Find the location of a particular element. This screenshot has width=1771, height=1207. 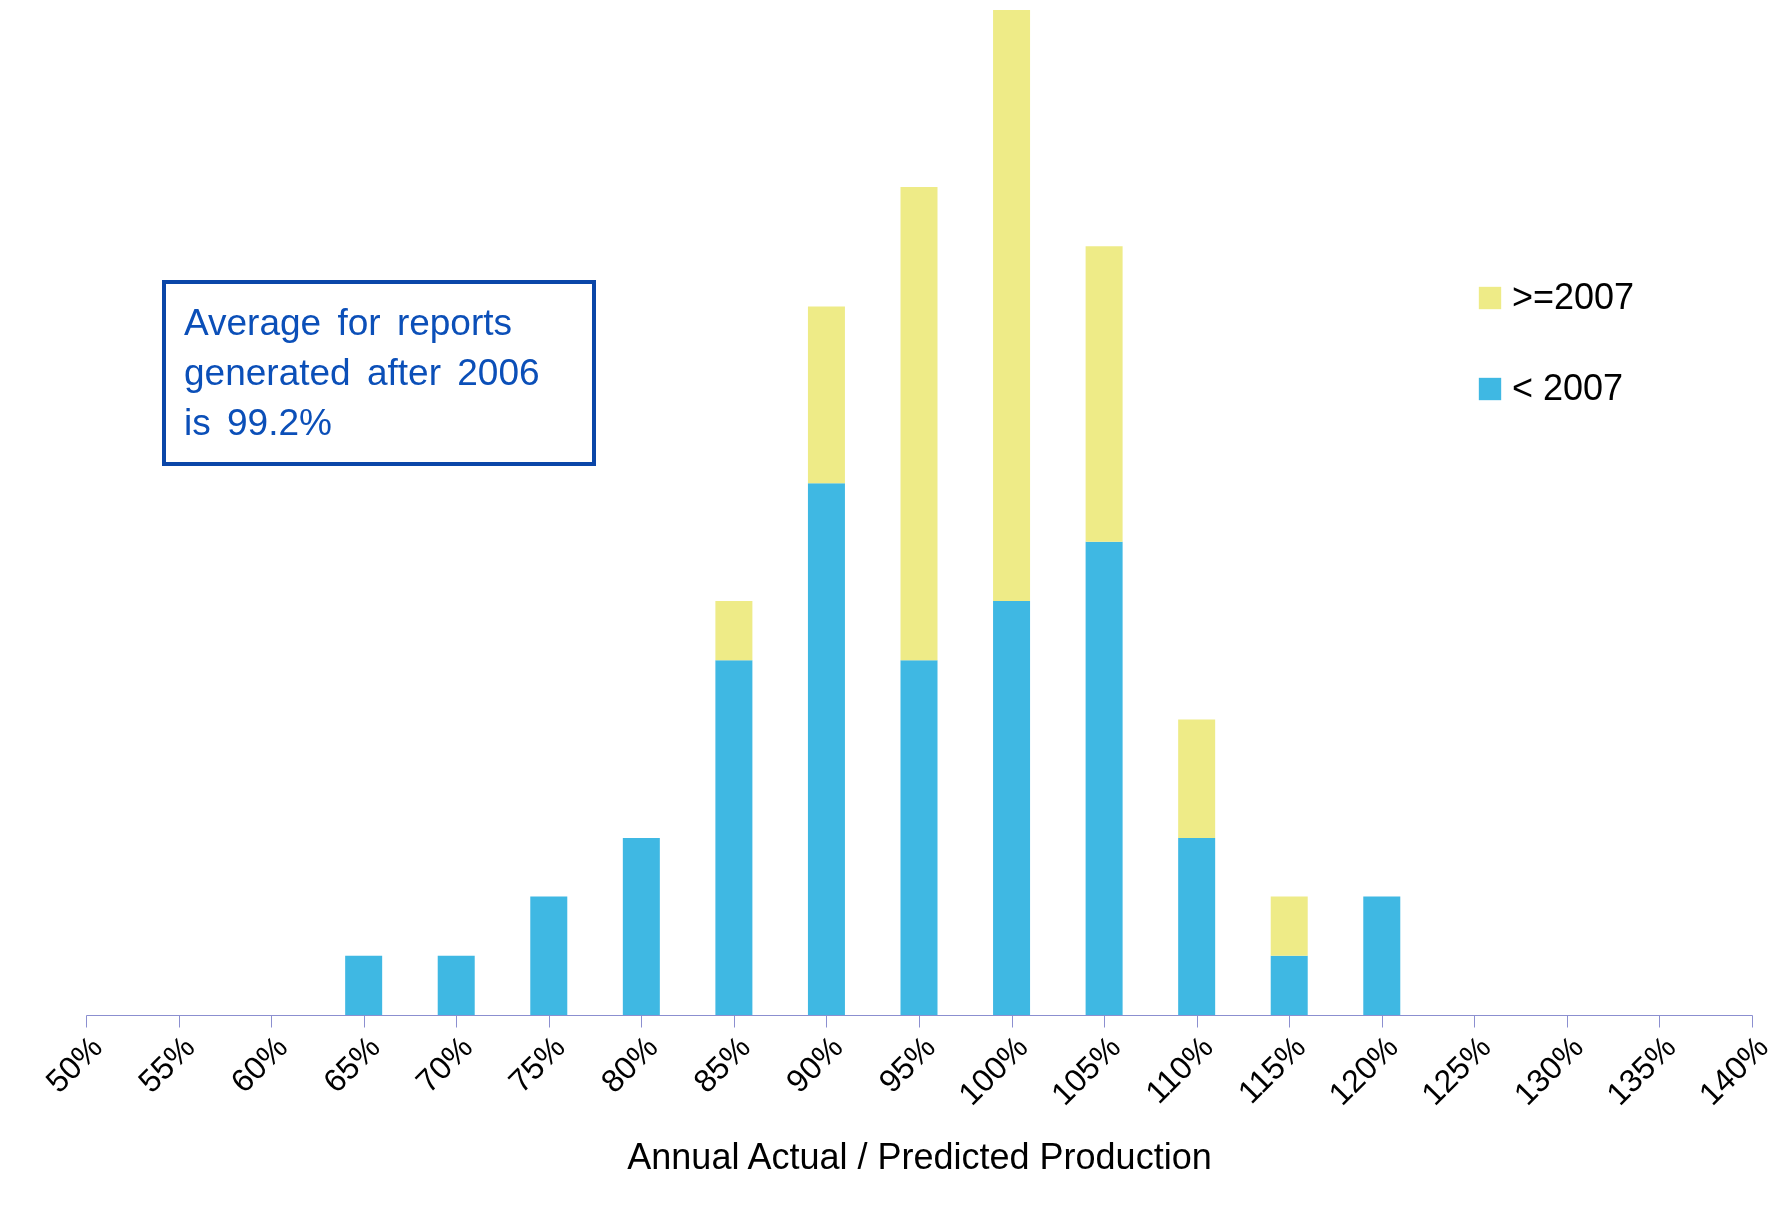

x-tick-label: 60% is located at coordinates (259, 1064).